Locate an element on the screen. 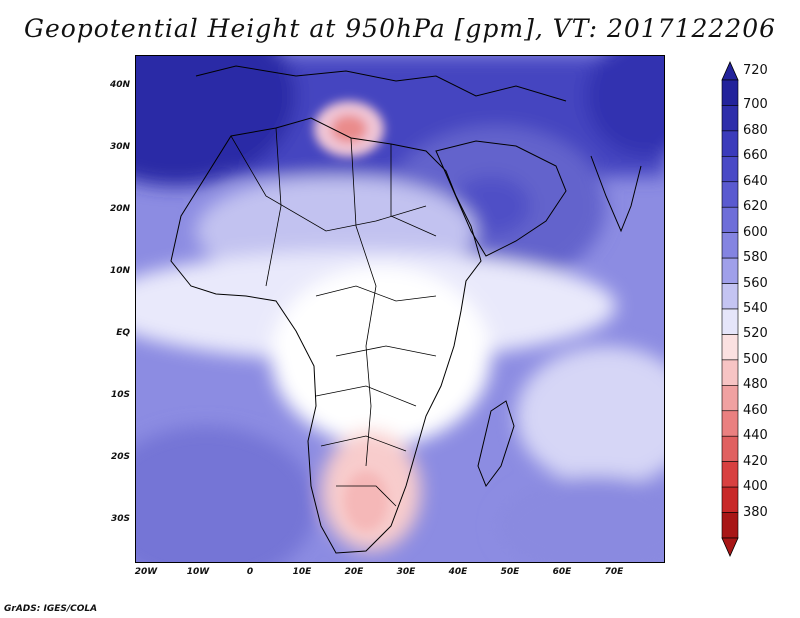 This screenshot has width=800, height=618. colorbar-bottom-arrow is located at coordinates (730, 547).